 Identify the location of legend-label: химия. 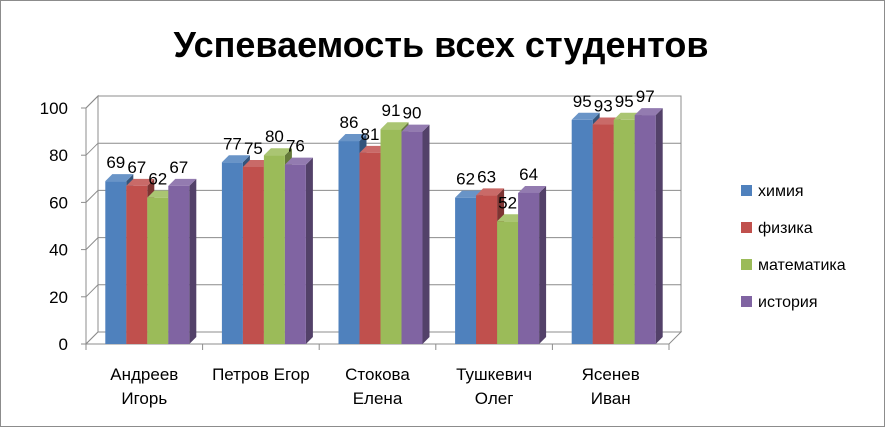
(781, 191).